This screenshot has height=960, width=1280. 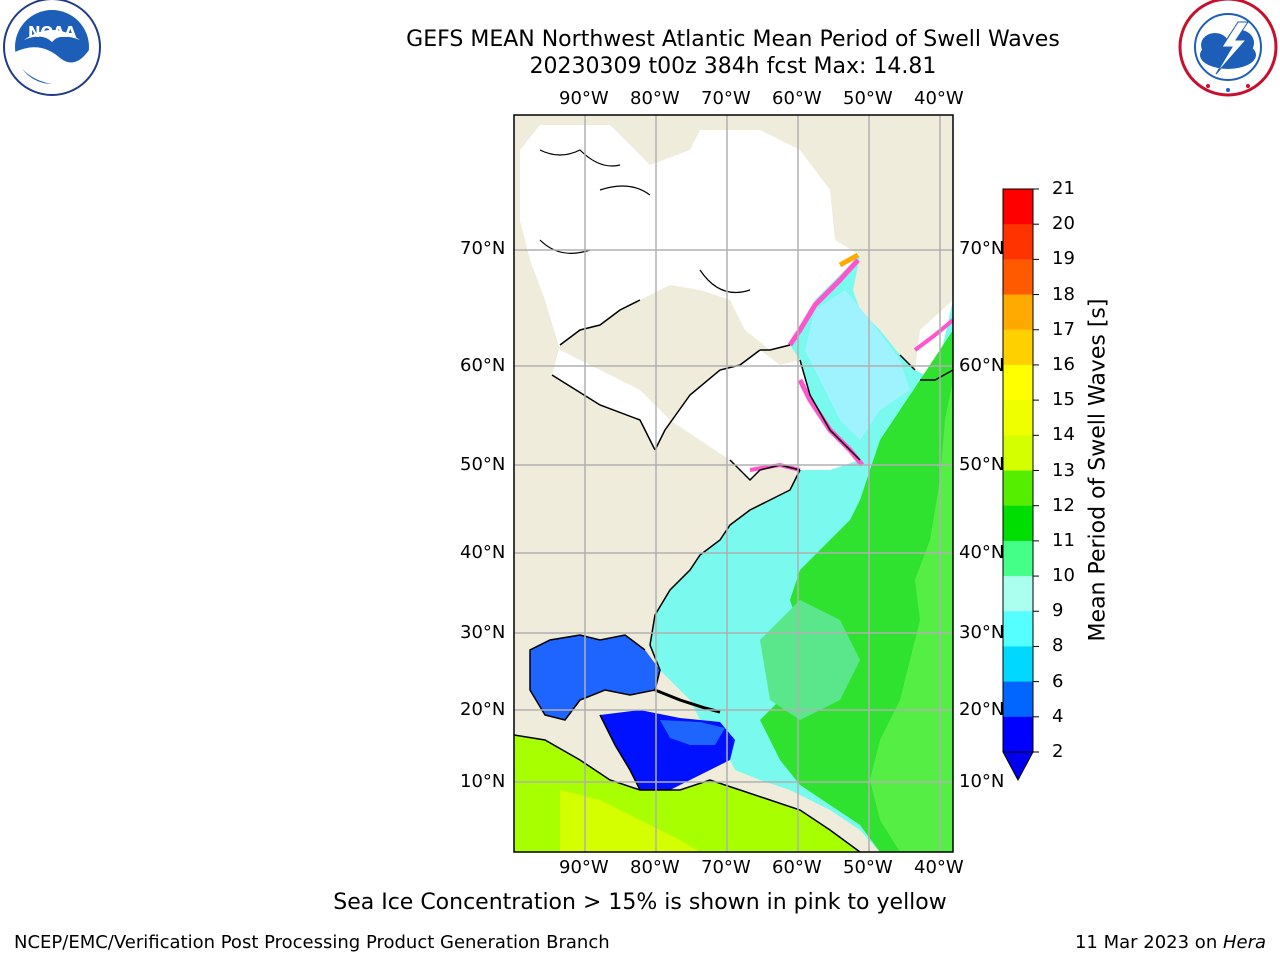 What do you see at coordinates (1063, 435) in the screenshot?
I see `colorbar-tick-label: 14` at bounding box center [1063, 435].